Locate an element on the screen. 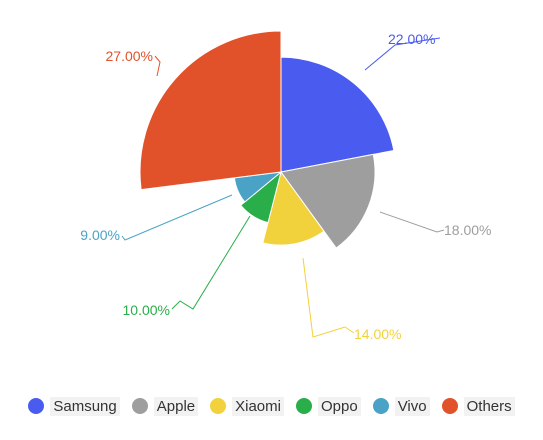  legend-label-vivo: Vivo is located at coordinates (412, 406).